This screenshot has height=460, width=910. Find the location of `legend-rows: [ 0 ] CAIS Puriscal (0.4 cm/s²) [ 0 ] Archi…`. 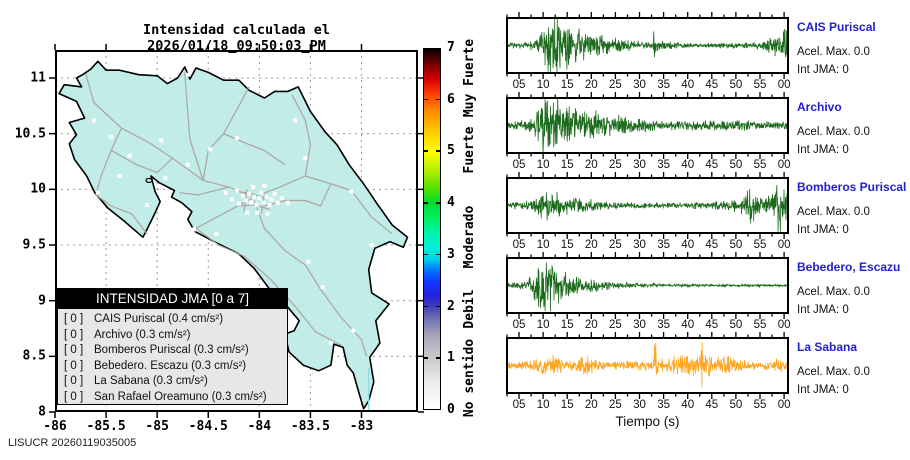

legend-rows: [ 0 ] CAIS Puriscal (0.4 cm/s²) [ 0 ] Archi… is located at coordinates (172, 357).